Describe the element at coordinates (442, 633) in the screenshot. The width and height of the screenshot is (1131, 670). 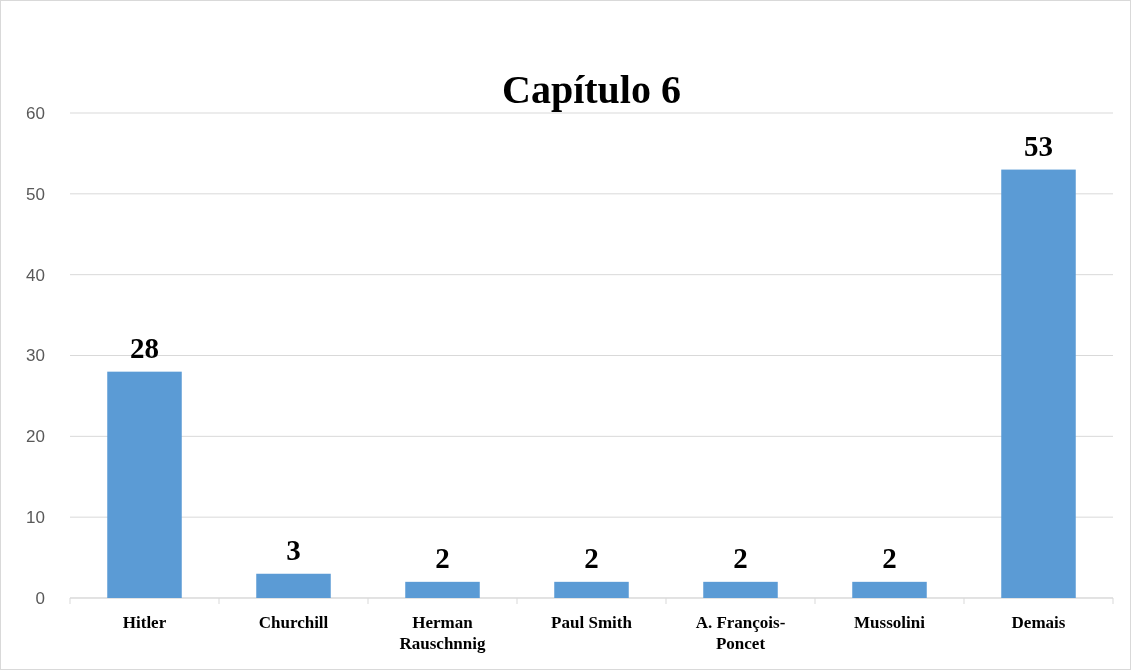
I see `x-tick-label: Herman Rauschnnig` at that location.